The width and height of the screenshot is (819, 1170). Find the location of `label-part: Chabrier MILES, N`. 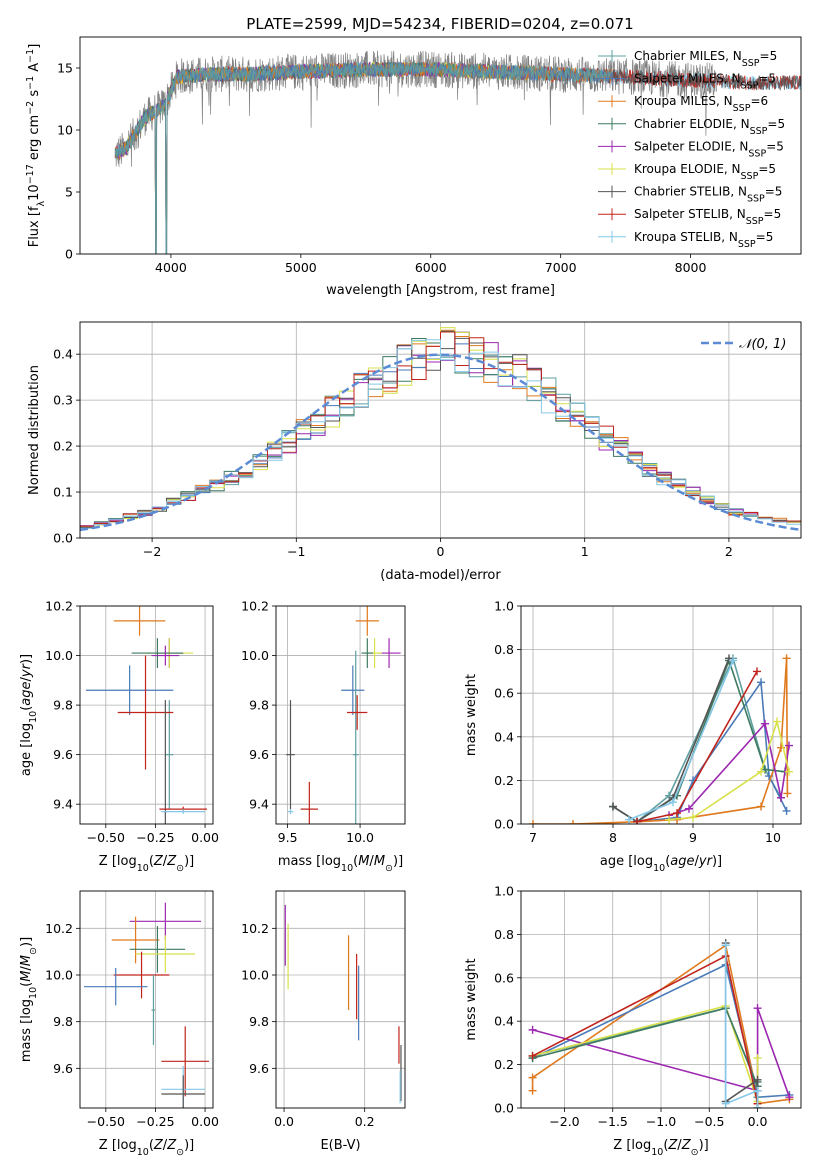

label-part: Chabrier MILES, N is located at coordinates (688, 56).